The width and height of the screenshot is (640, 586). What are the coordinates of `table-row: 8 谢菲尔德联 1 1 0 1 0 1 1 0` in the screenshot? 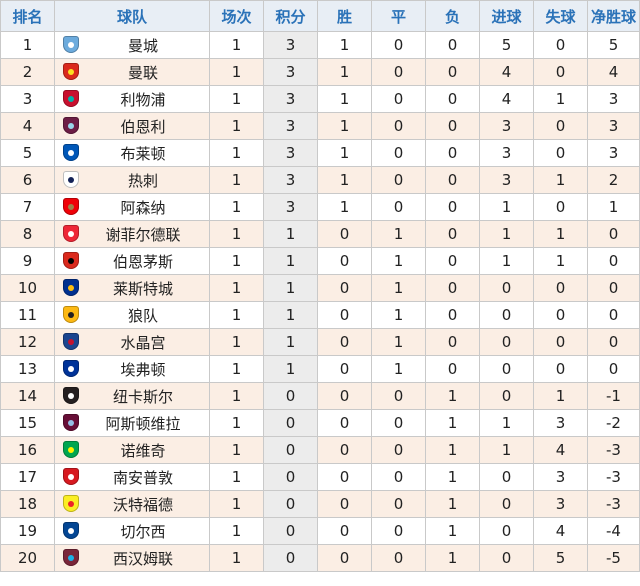 It's located at (320, 234).